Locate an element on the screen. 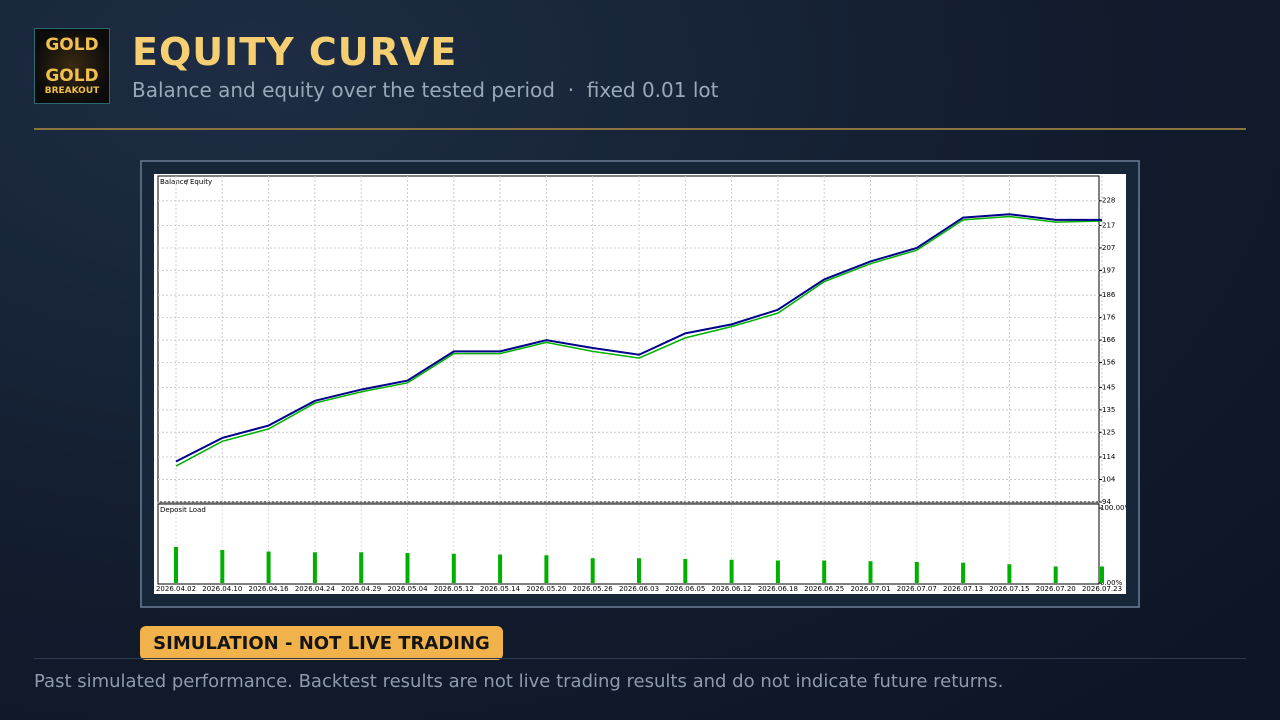 This screenshot has height=720, width=1280. x-tick-label: 2026.04.16 is located at coordinates (269, 589).